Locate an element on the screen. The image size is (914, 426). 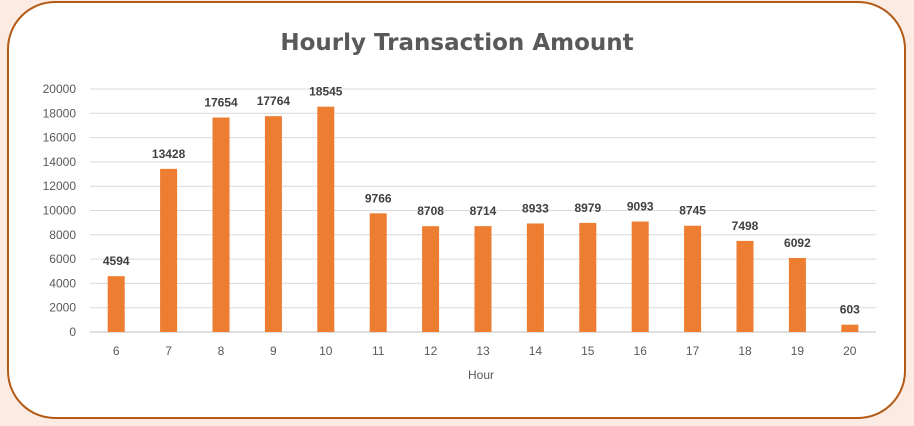
y-tick-label: 12000 is located at coordinates (60, 186).